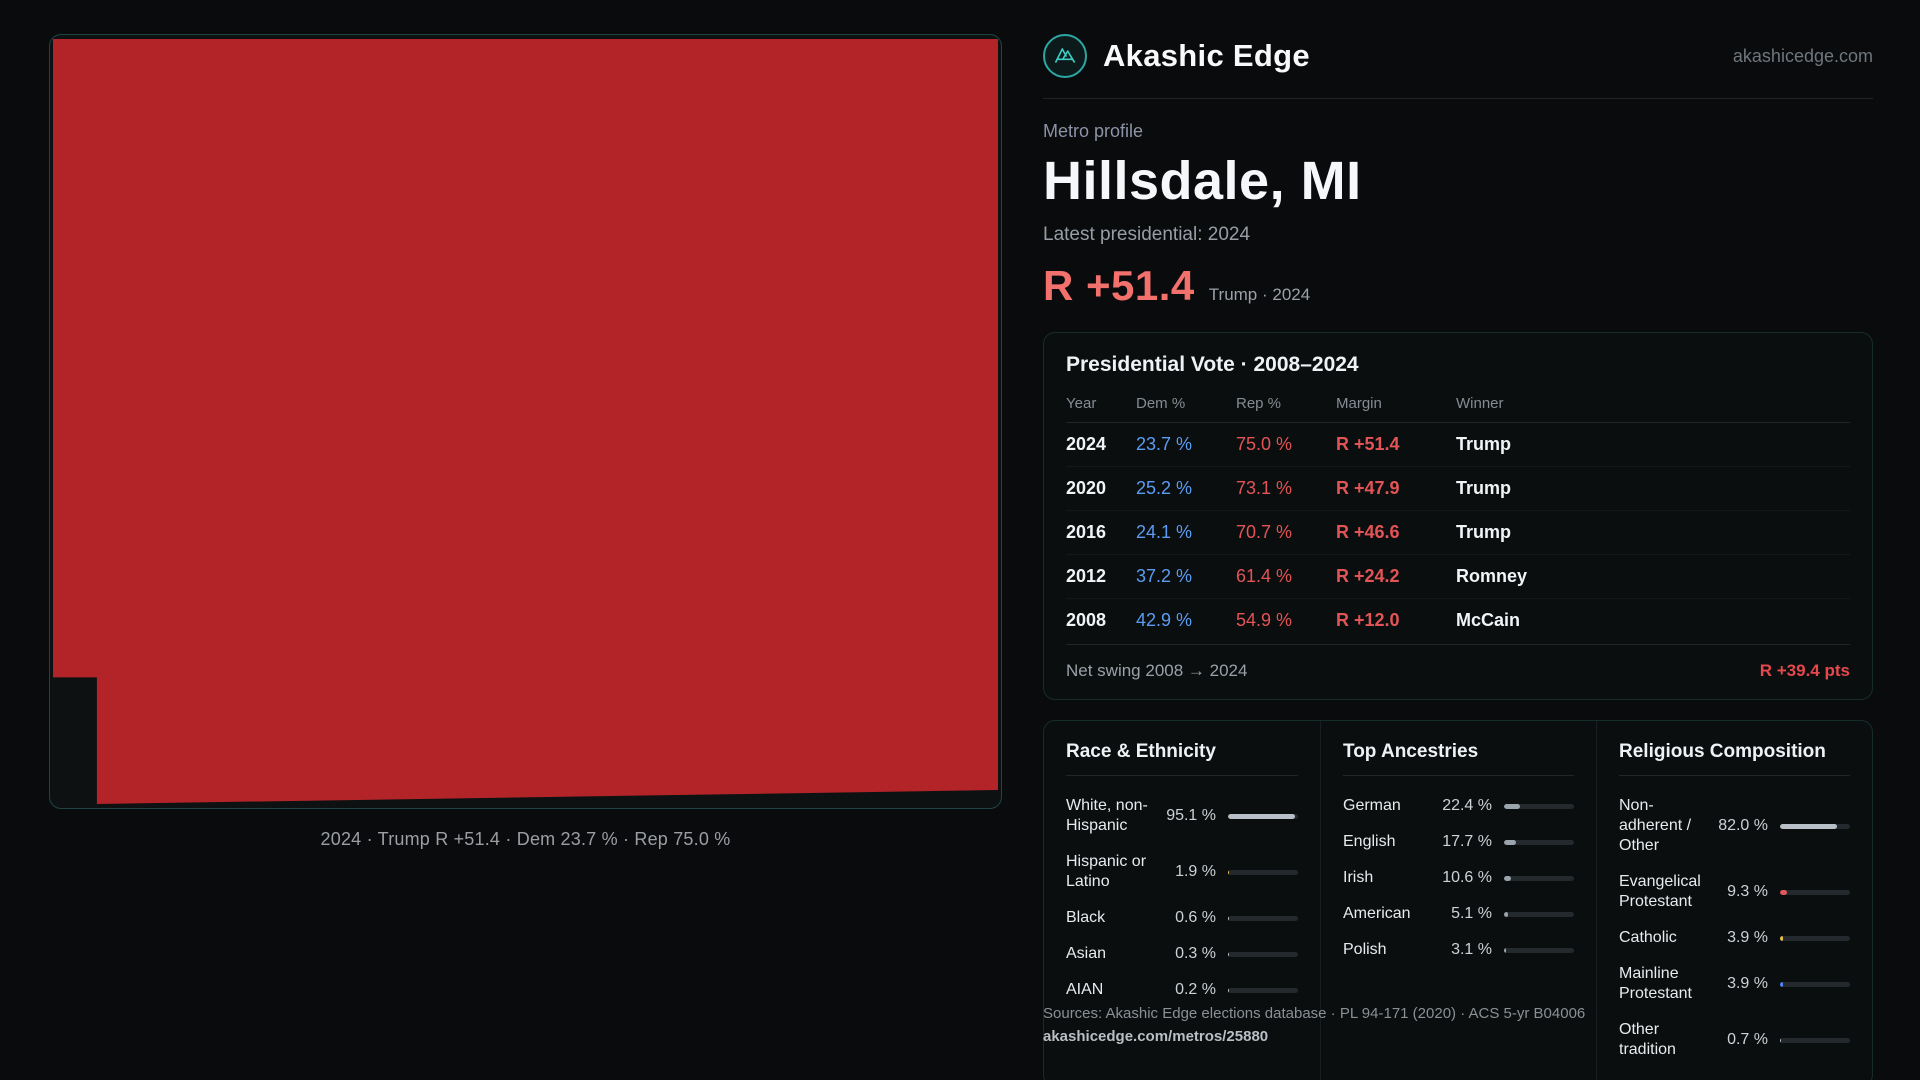  What do you see at coordinates (1804, 670) in the screenshot?
I see `net-swing-value: R +39.4 pts` at bounding box center [1804, 670].